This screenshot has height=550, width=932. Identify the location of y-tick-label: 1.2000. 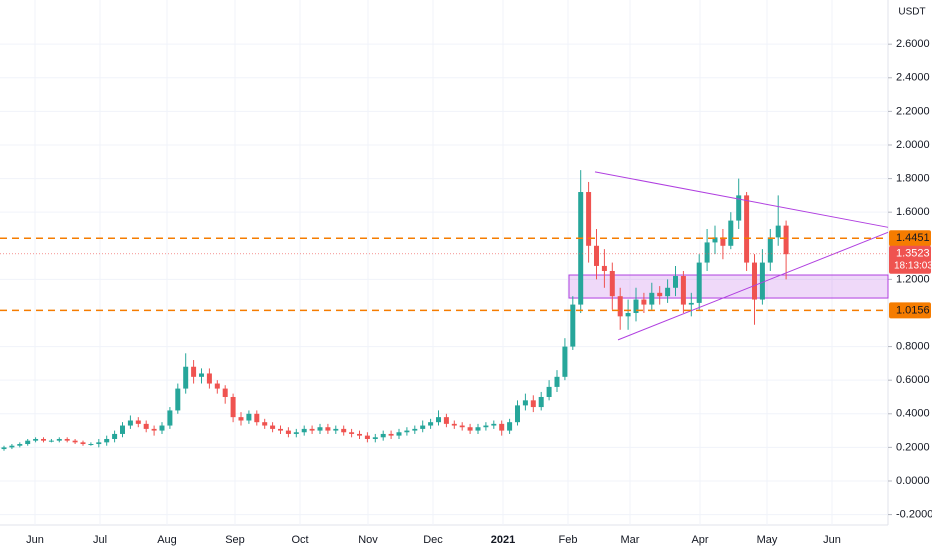
(913, 279).